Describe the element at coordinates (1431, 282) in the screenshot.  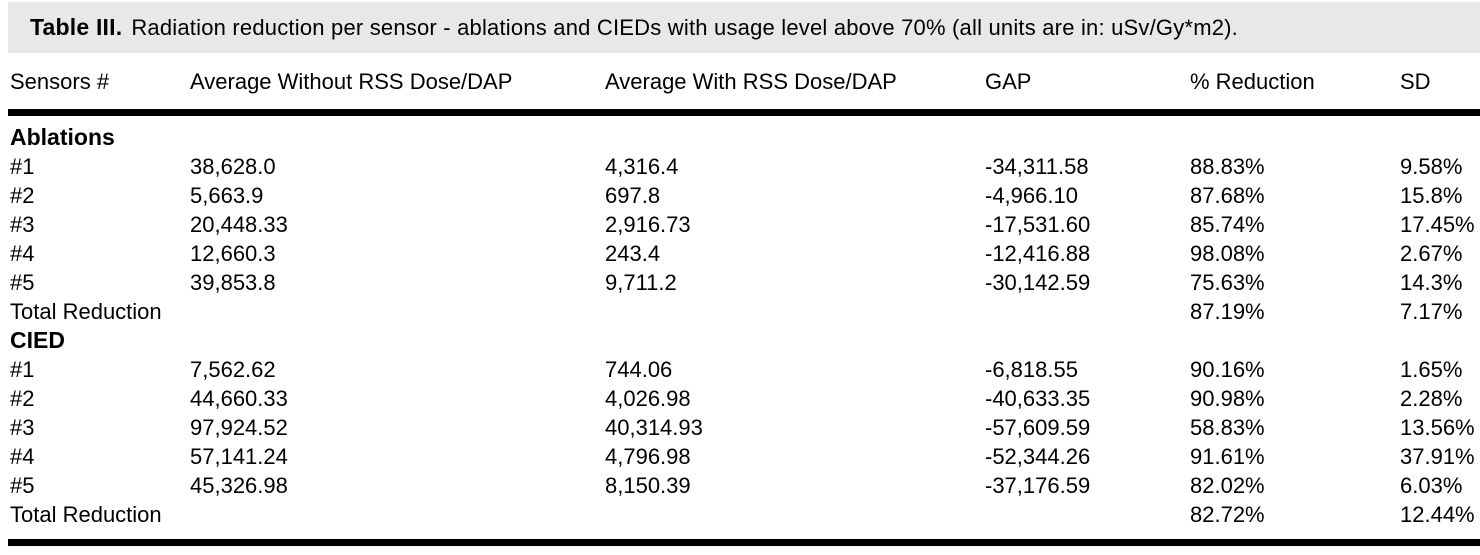
I see `cell: 14.3%` at that location.